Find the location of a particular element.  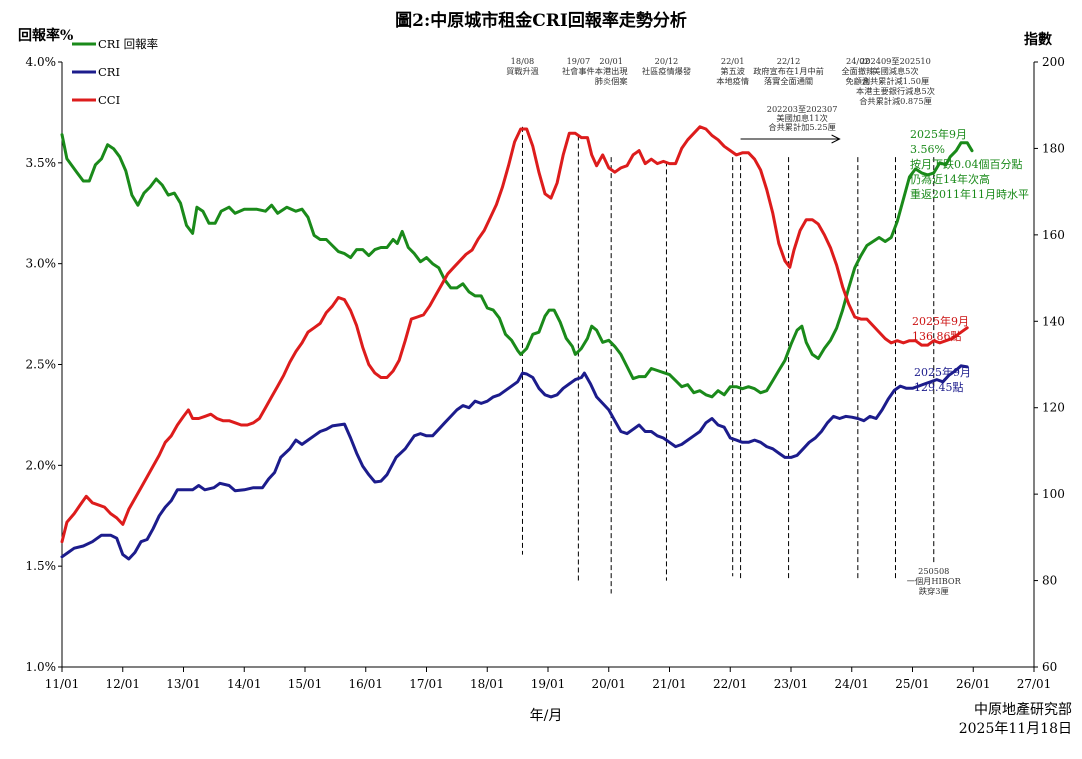

event-label: 18/08 is located at coordinates (523, 61).